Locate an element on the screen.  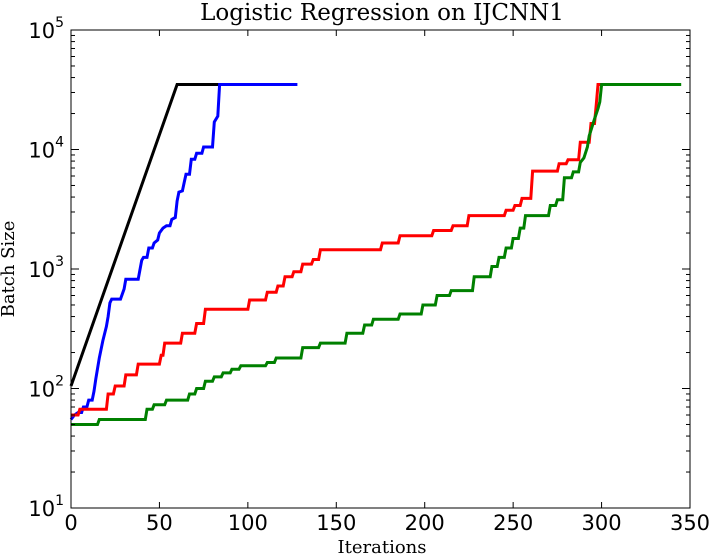
x-tick-label: 250 is located at coordinates (513, 523).